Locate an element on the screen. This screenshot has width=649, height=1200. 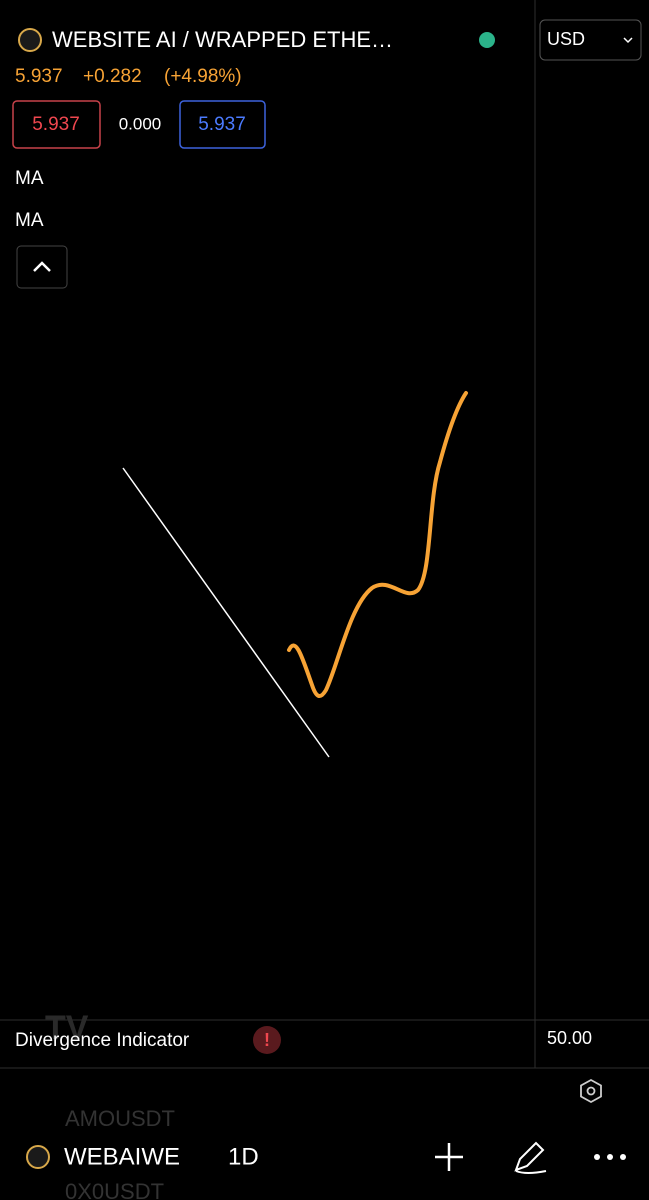
forecast-drawing is located at coordinates (377, 544).